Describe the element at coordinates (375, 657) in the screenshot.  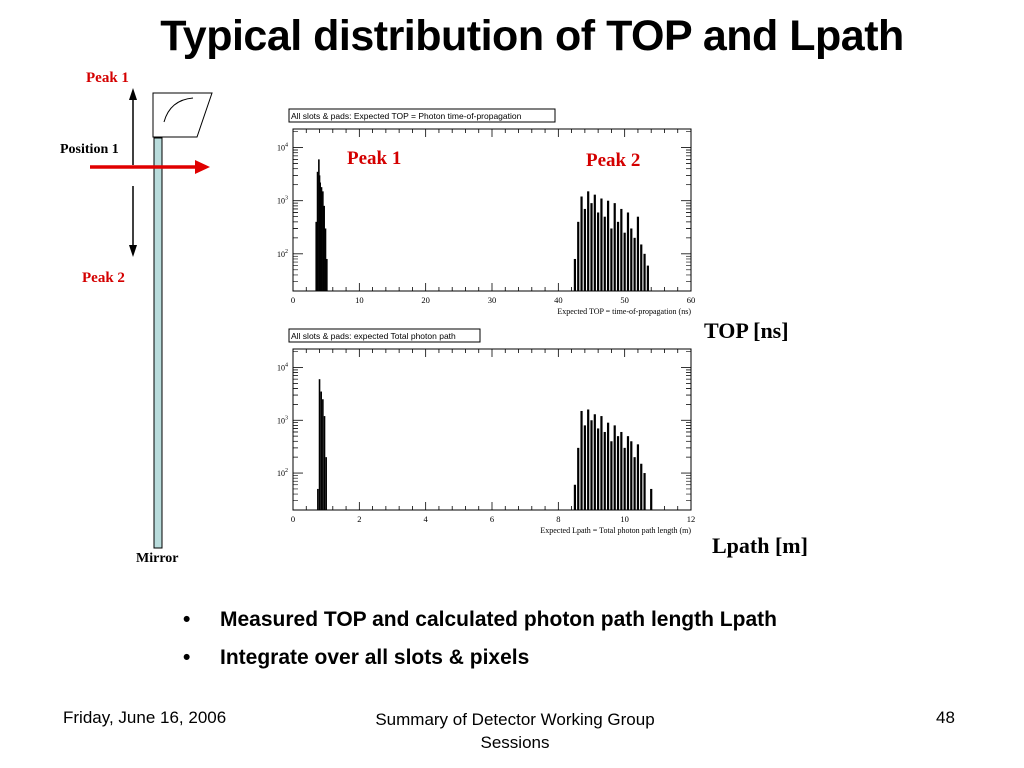
I see `bullet-text: Integrate over all slots & pixels` at that location.